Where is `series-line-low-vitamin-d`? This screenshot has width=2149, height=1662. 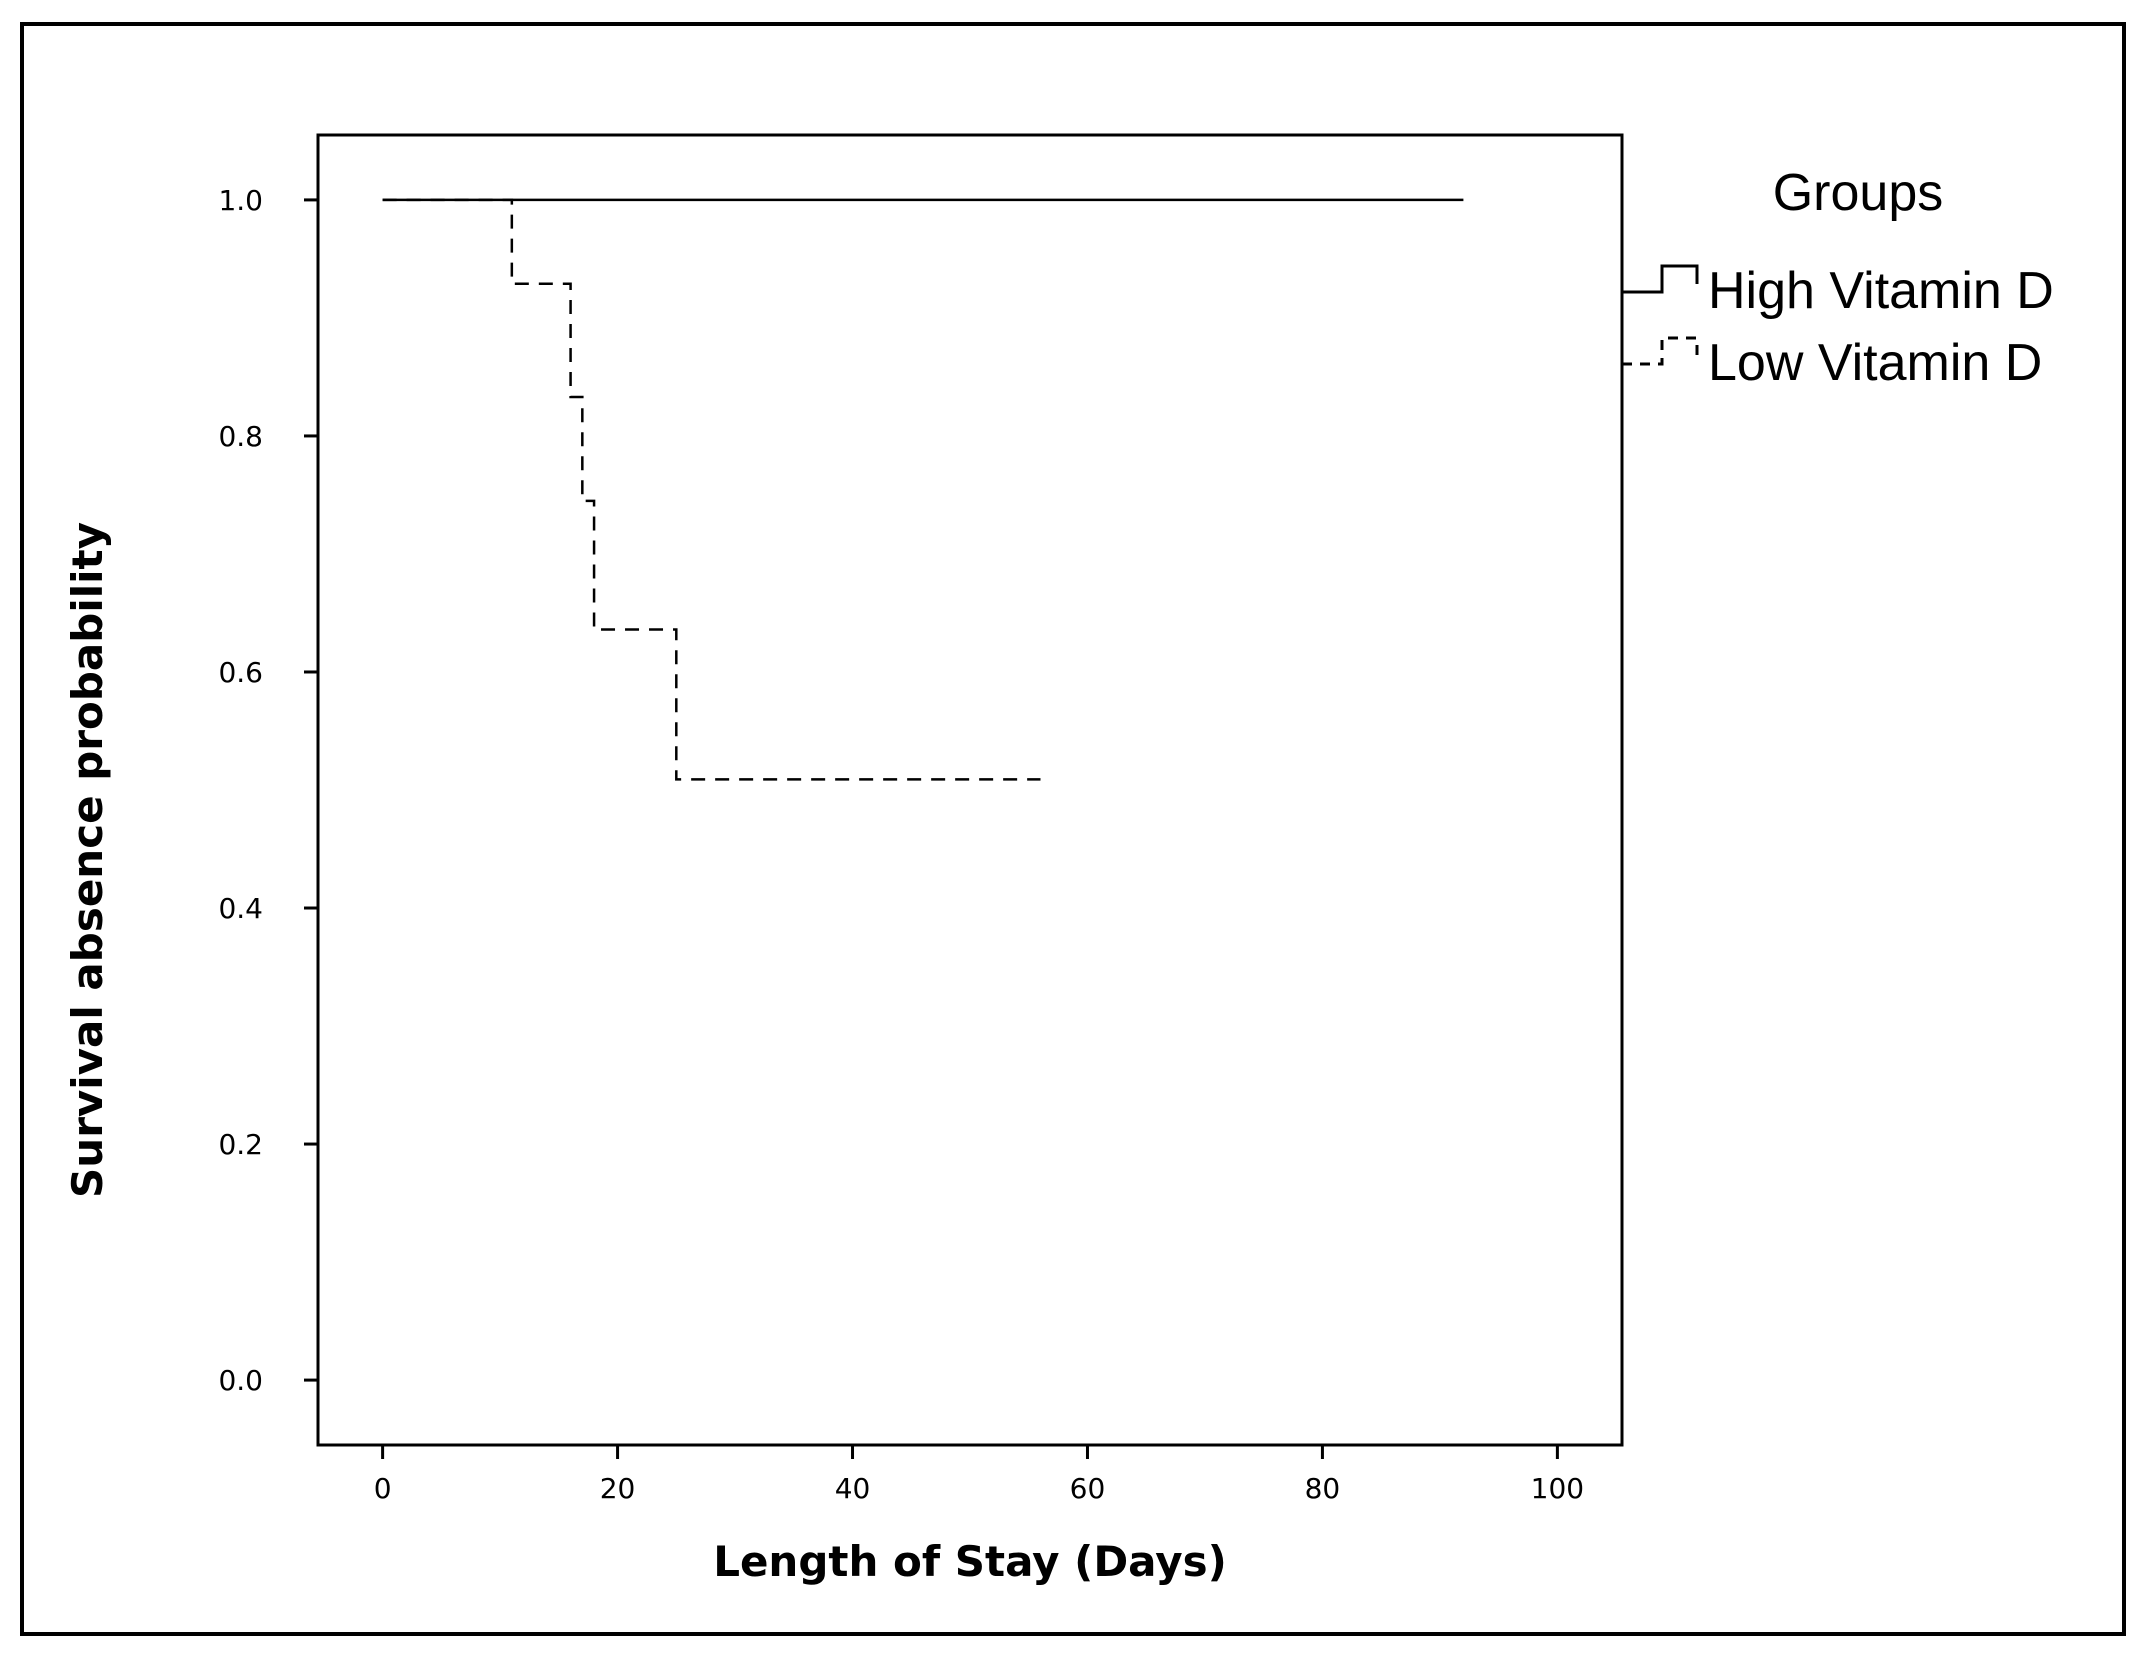
series-line-low-vitamin-d is located at coordinates (711, 489).